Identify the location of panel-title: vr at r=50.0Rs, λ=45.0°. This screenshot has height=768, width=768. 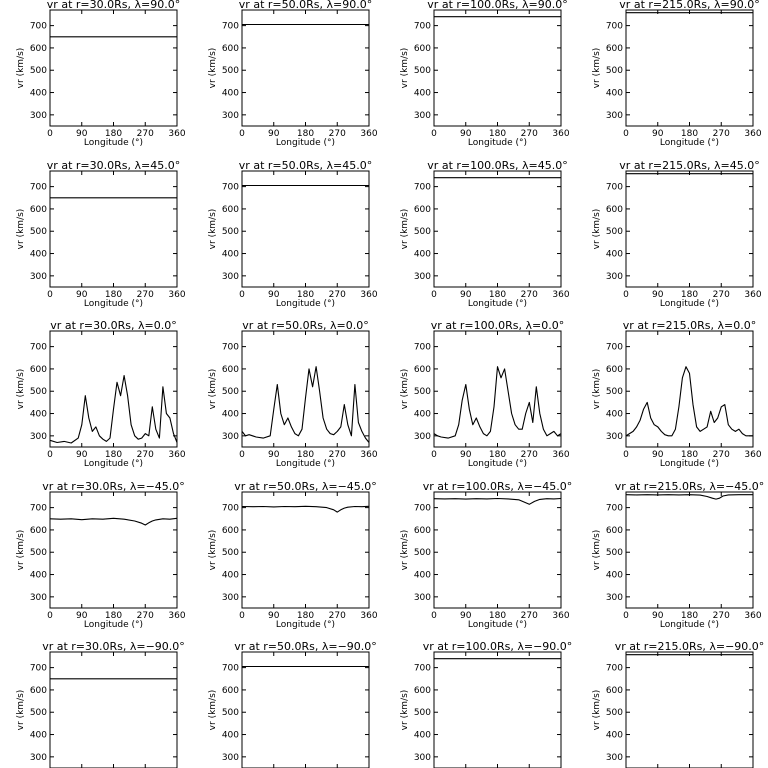
(305, 165).